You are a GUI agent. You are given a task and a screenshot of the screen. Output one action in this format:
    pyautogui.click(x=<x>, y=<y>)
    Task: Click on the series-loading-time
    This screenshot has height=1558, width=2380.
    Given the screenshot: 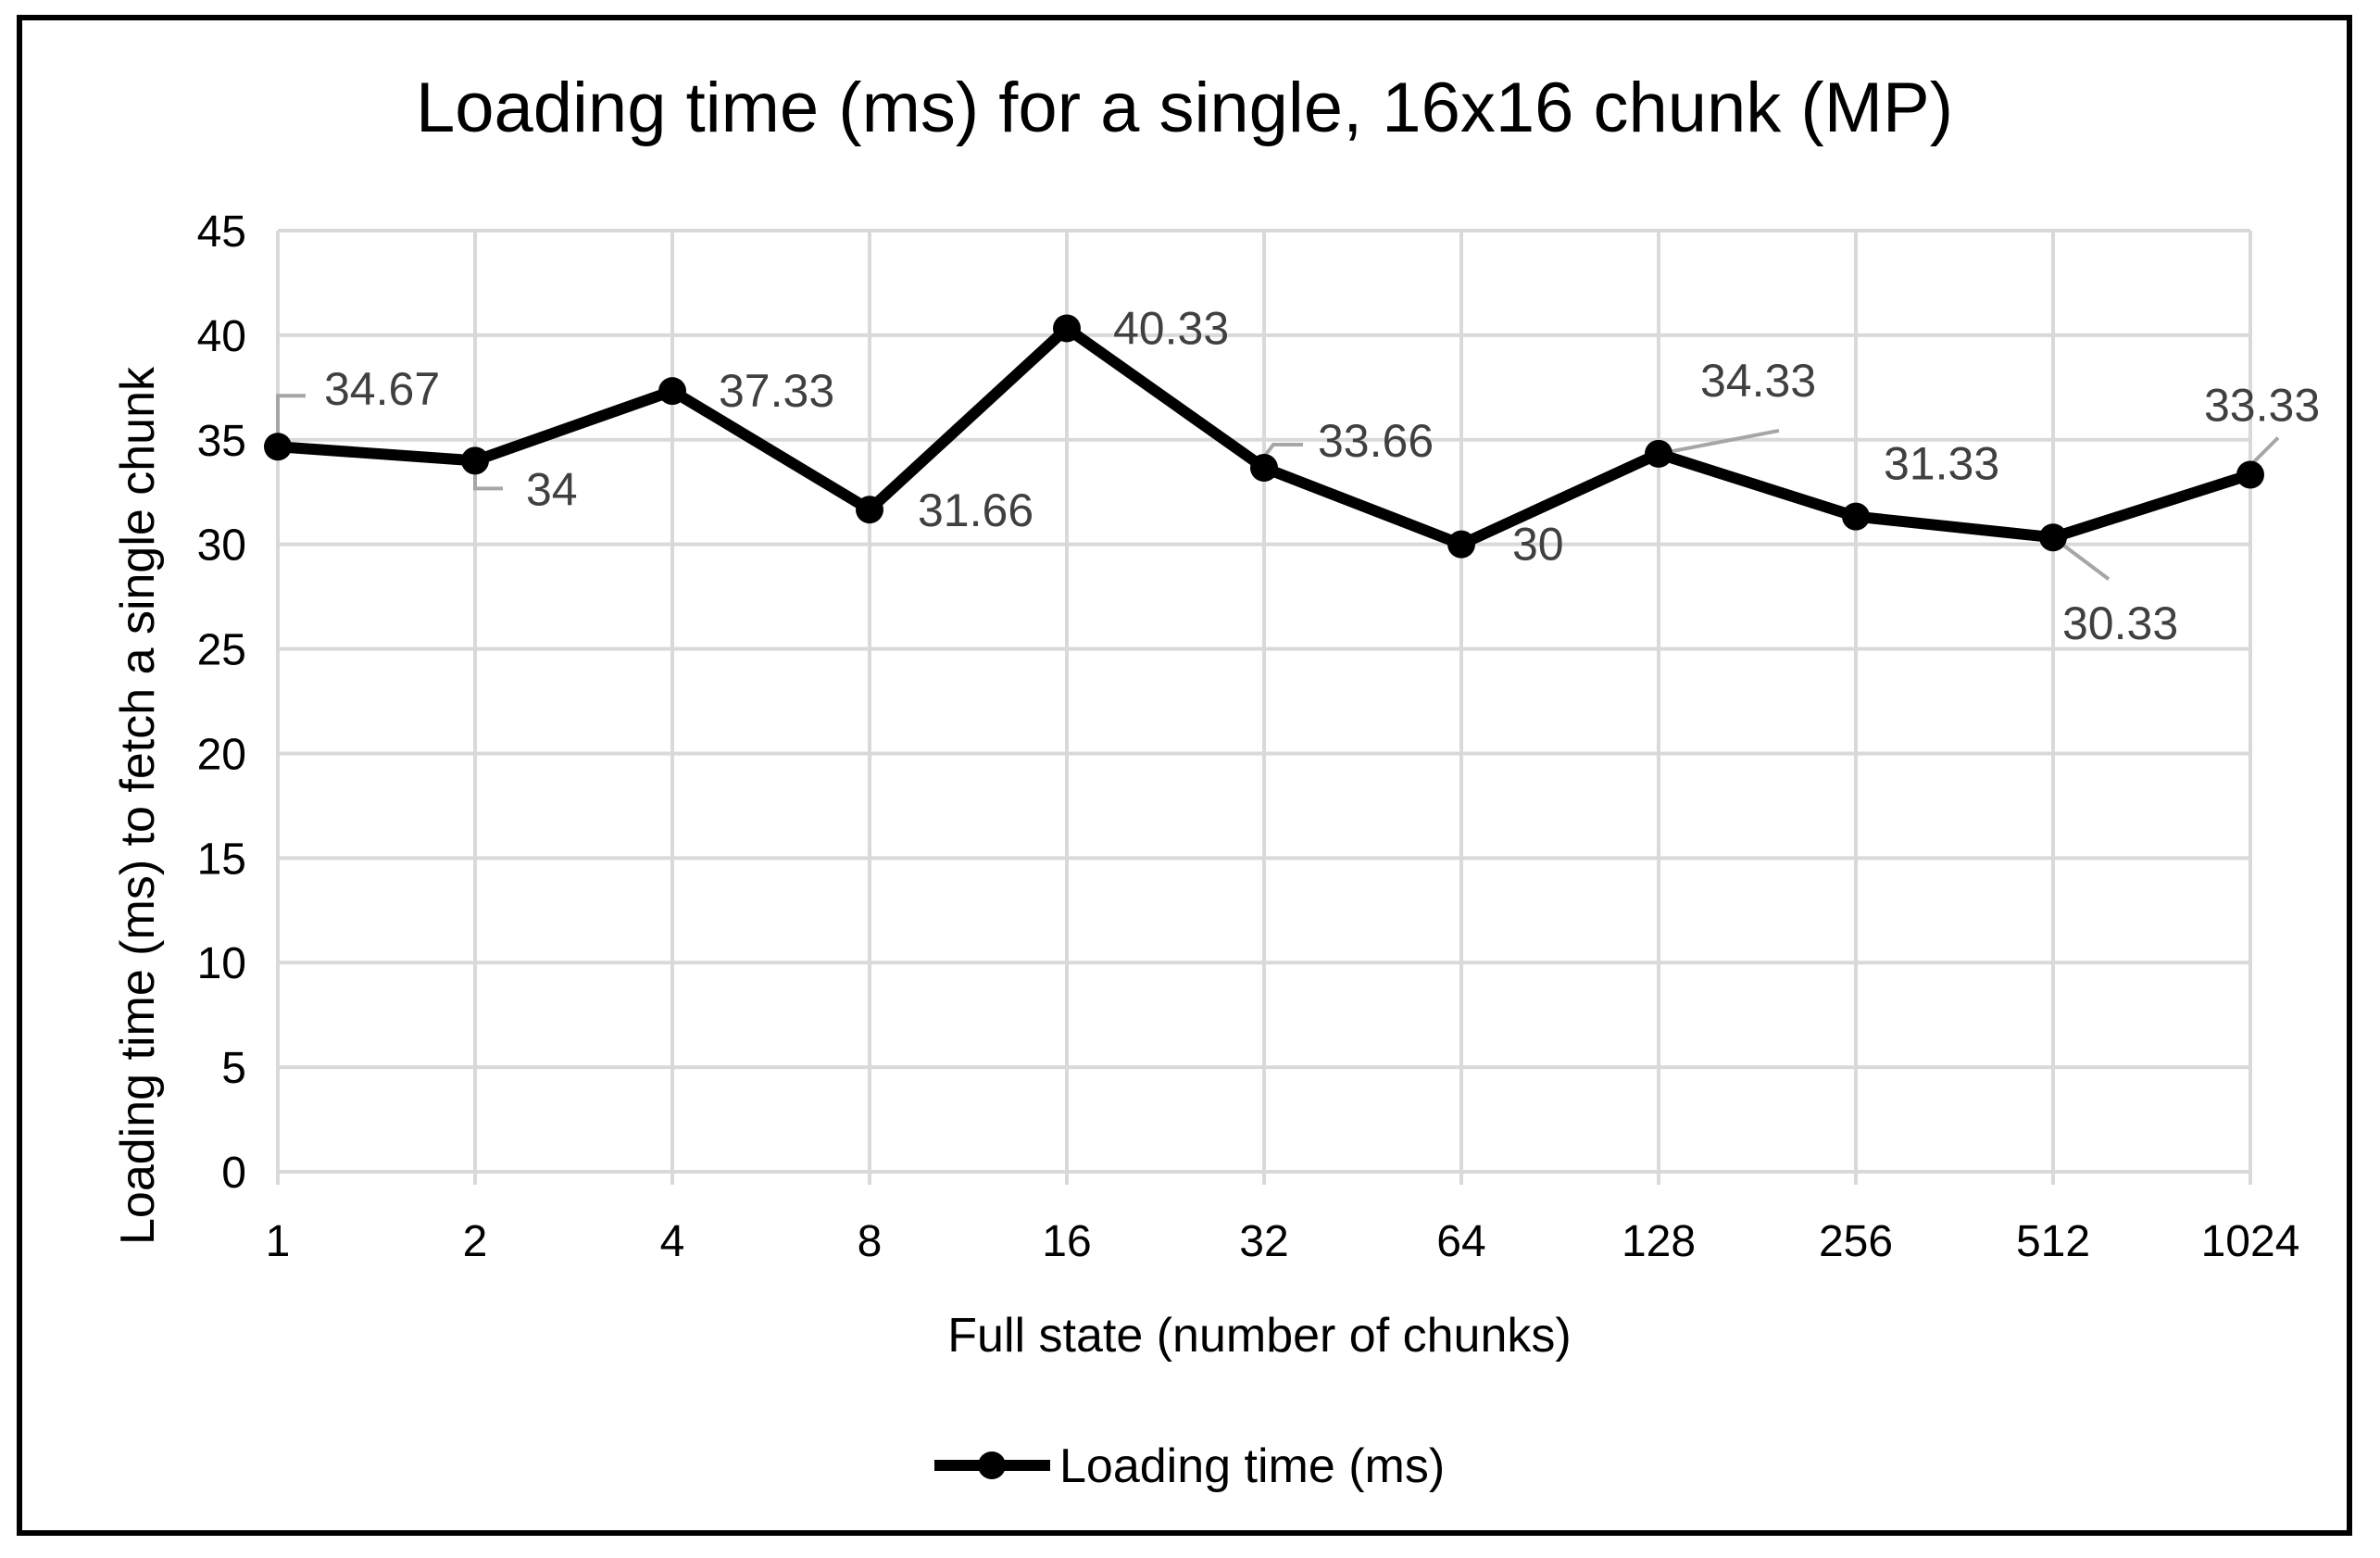 What is the action you would take?
    pyautogui.click(x=1264, y=436)
    